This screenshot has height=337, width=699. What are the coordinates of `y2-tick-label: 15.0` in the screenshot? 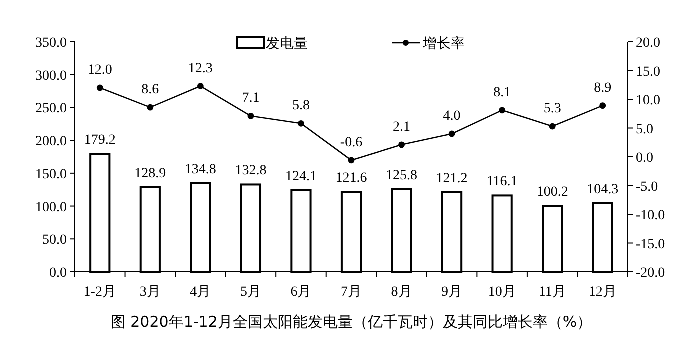 It's located at (648, 72).